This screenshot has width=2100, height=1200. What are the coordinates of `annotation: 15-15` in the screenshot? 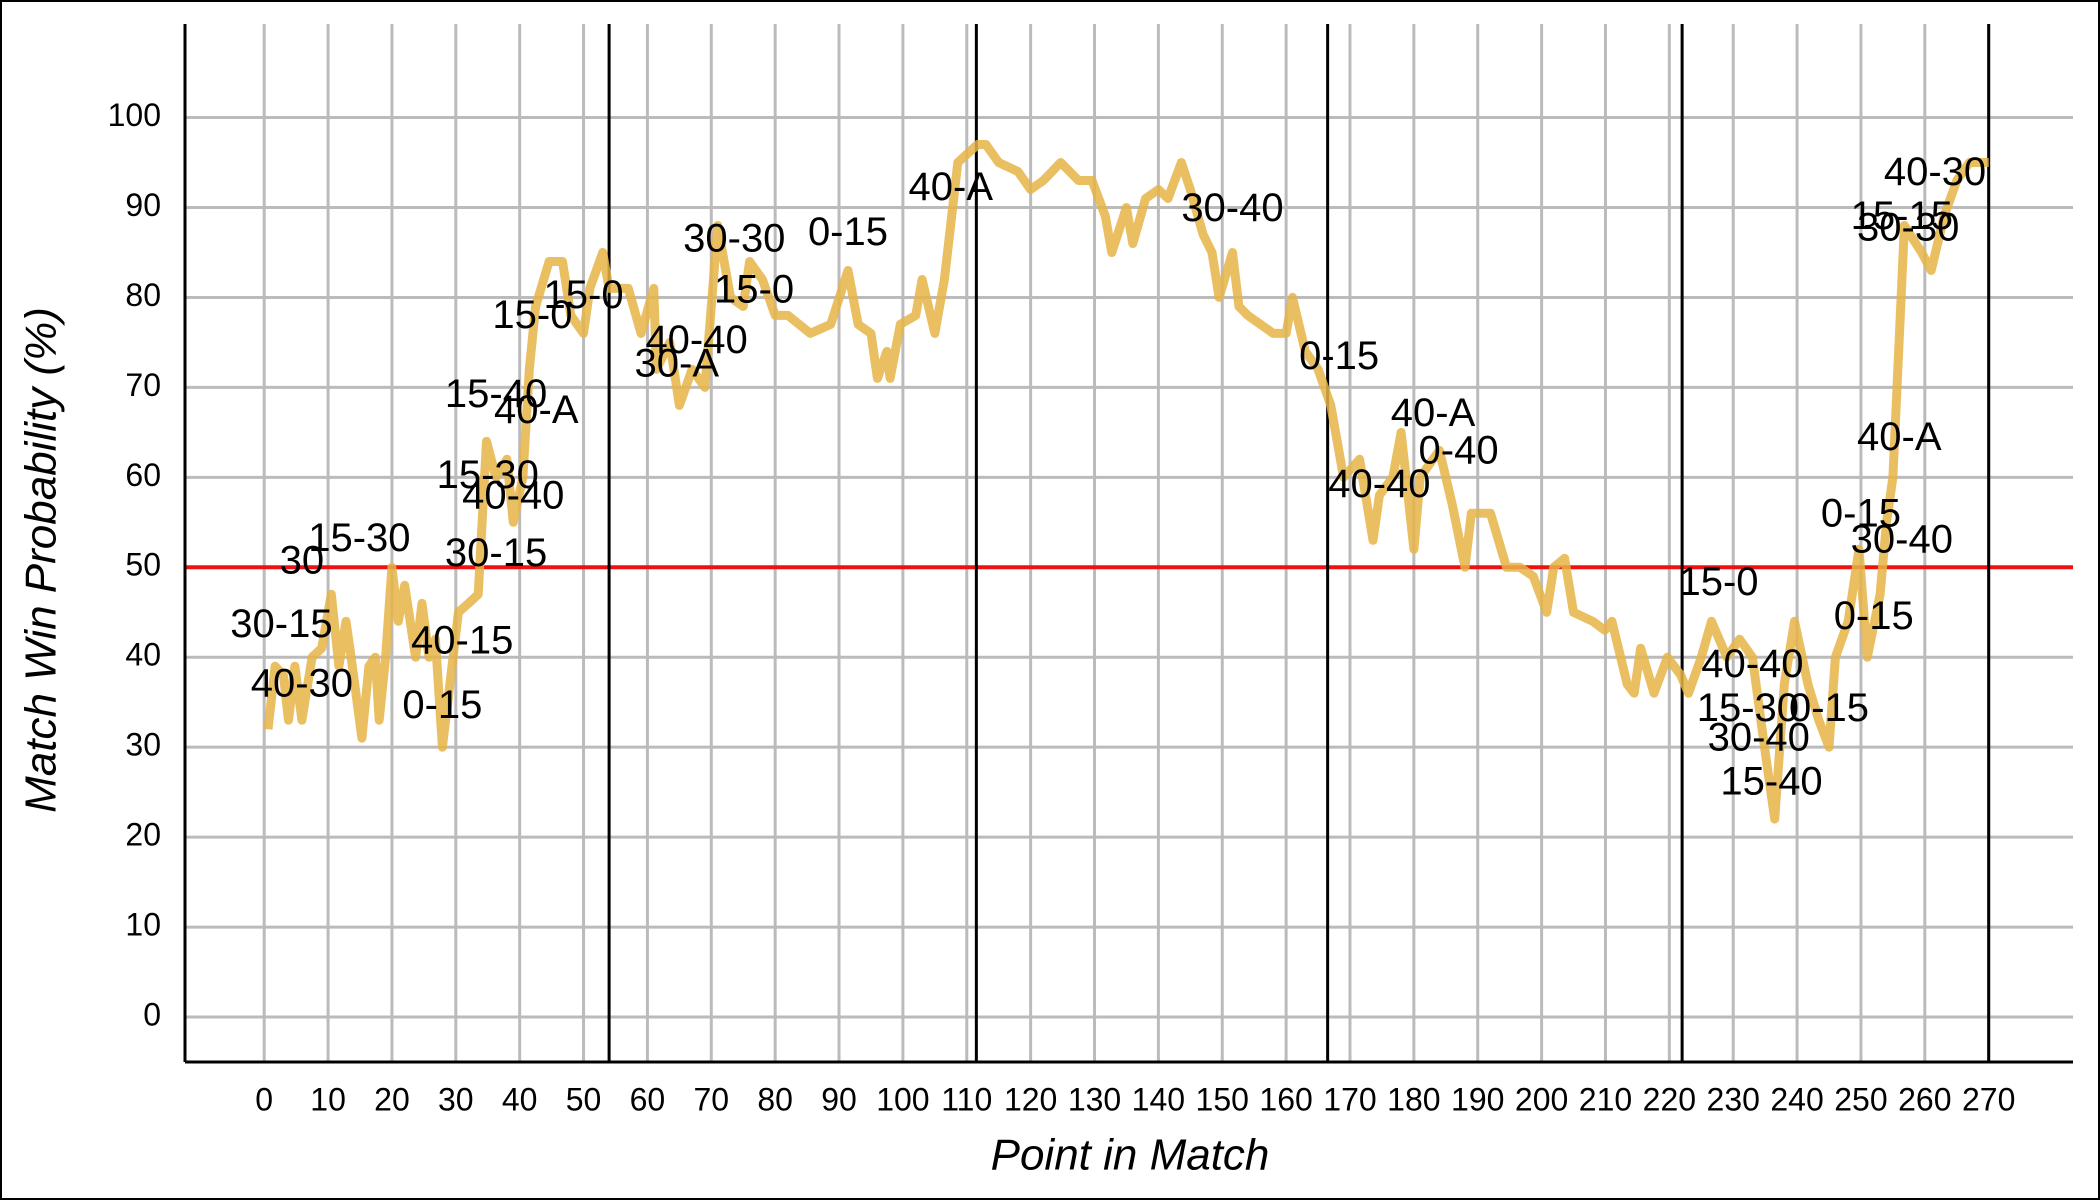 It's located at (1902, 216).